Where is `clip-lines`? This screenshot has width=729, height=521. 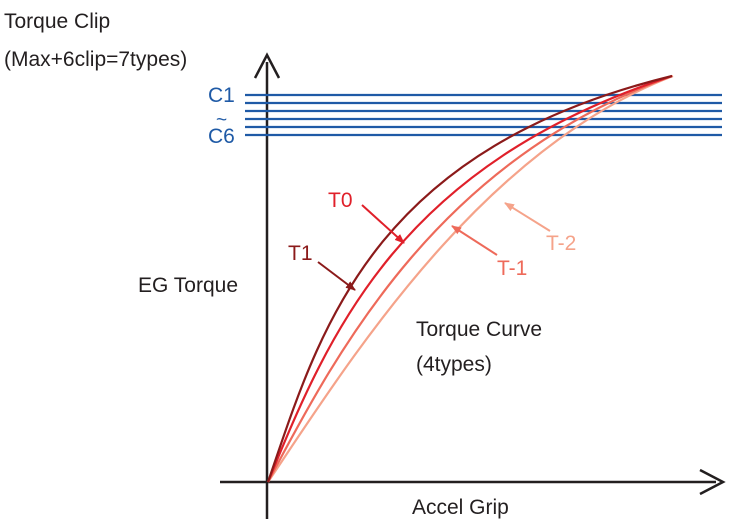 clip-lines is located at coordinates (483, 115).